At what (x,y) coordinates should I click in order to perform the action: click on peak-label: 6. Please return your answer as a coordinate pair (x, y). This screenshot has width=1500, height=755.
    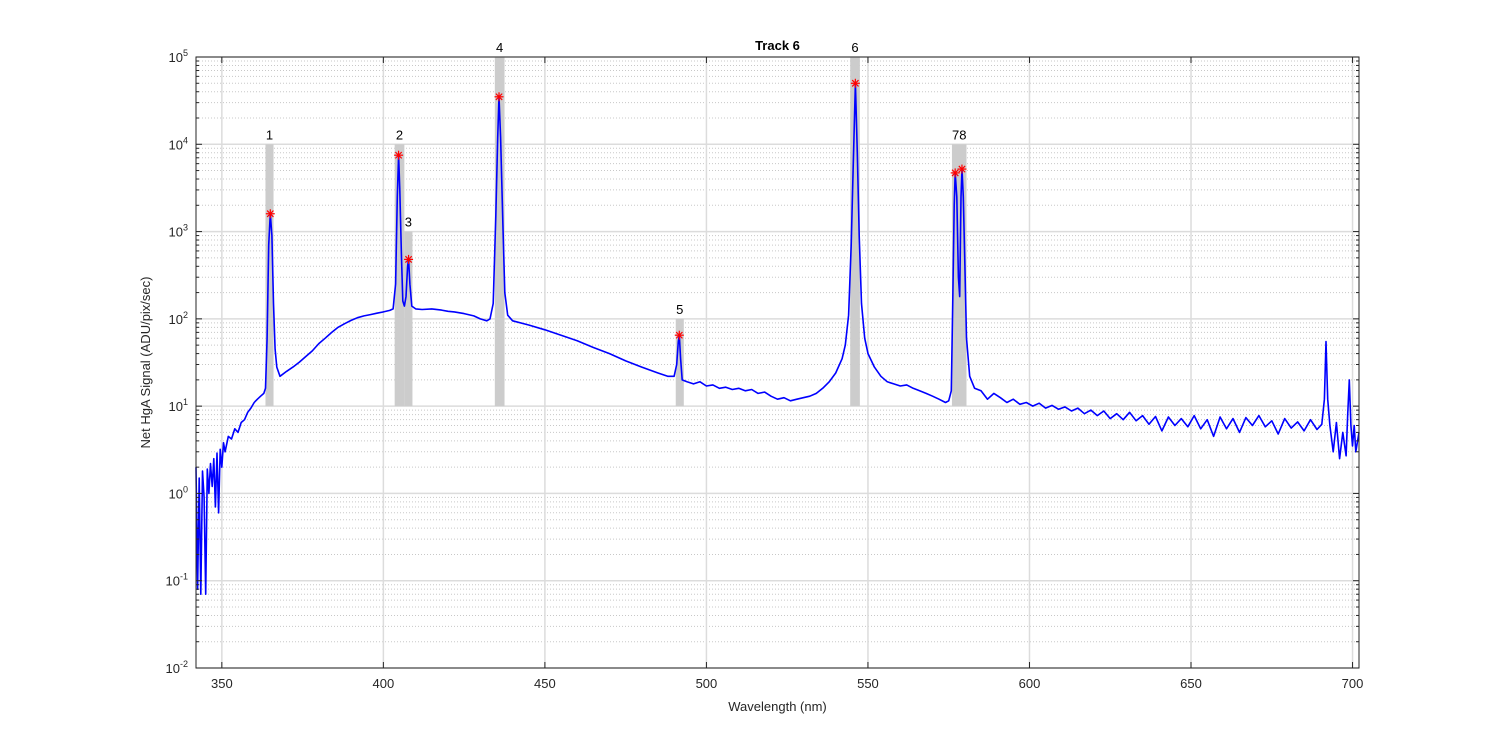
    Looking at the image, I should click on (854, 47).